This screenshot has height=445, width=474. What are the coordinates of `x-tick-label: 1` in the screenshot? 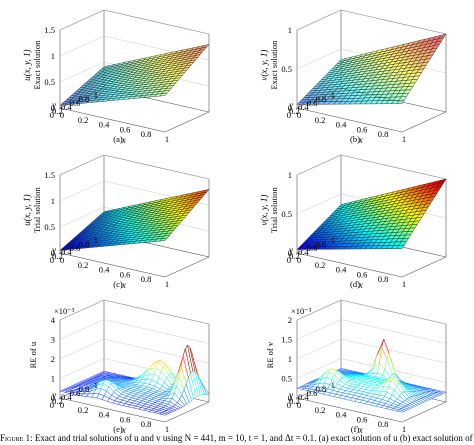 It's located at (167, 139).